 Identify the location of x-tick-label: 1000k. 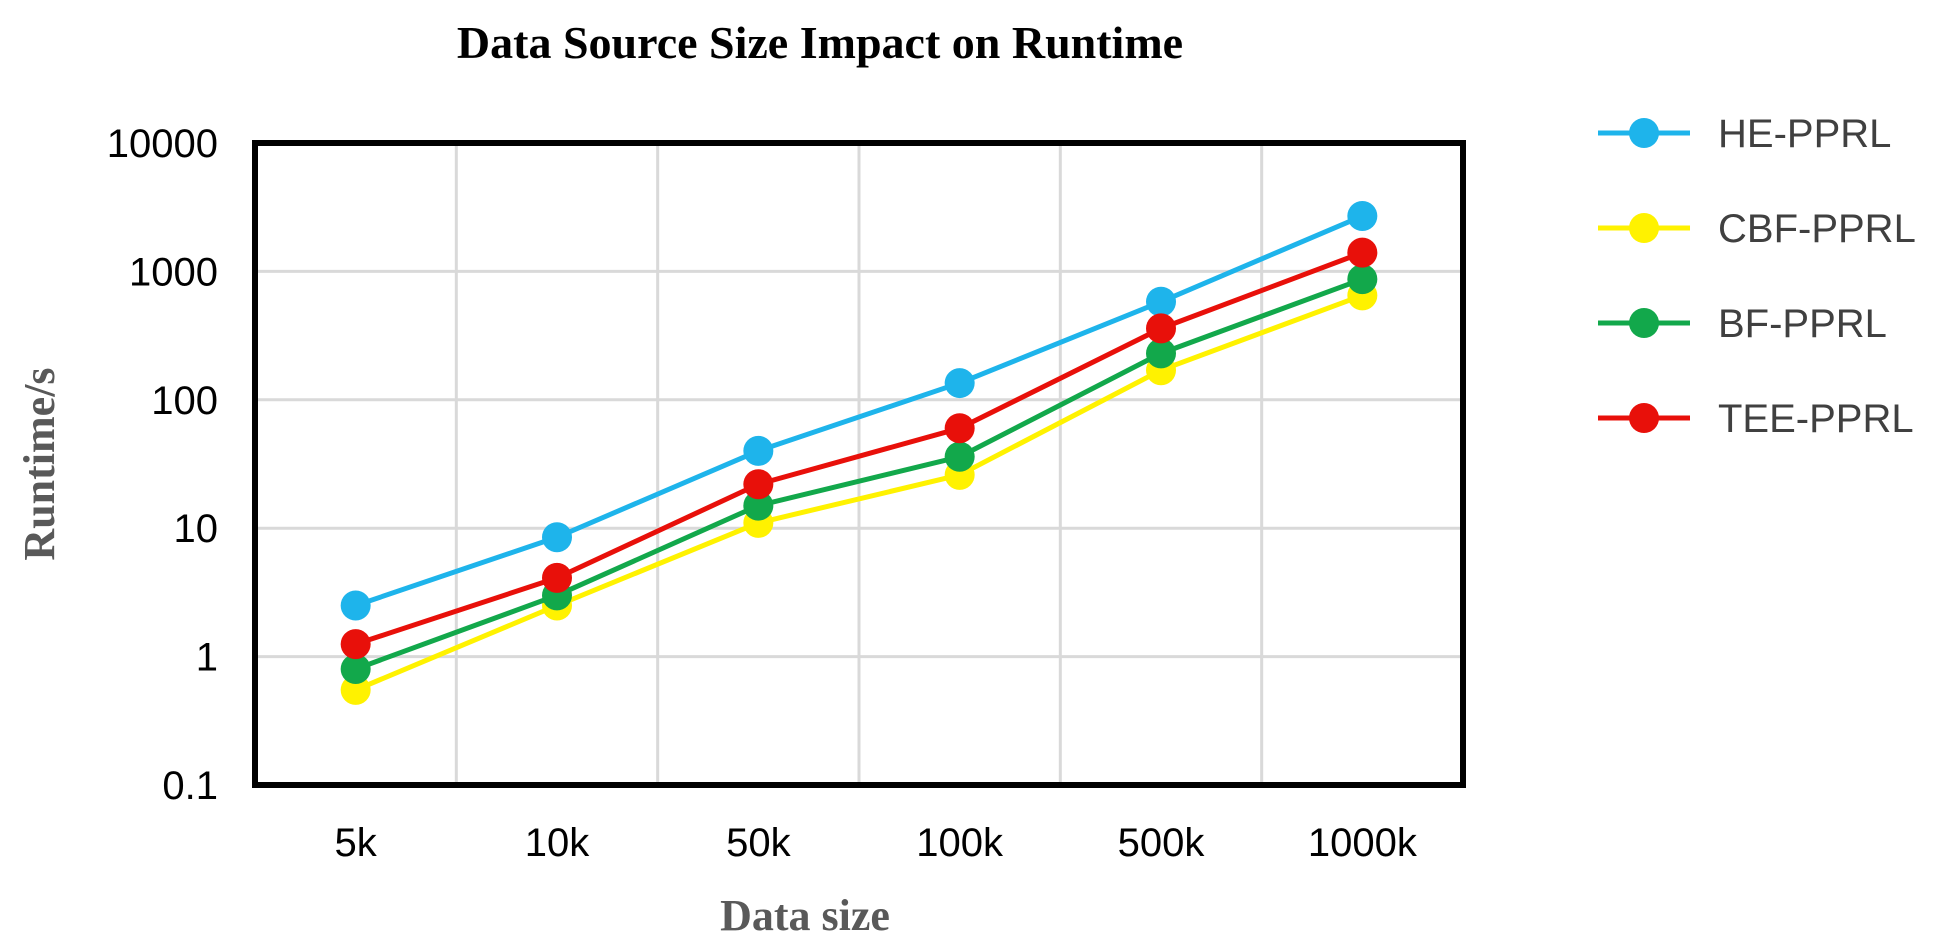
(1363, 843).